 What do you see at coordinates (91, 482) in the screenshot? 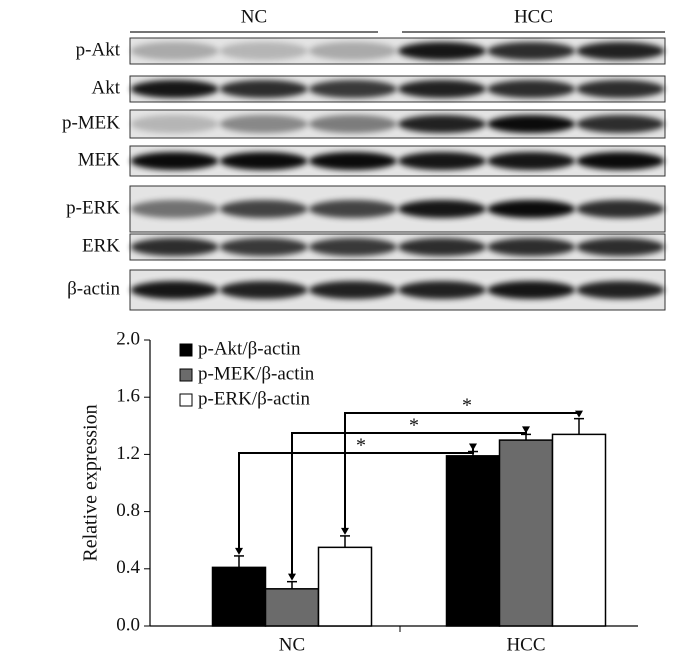
I see `y-axis-label: Relative expression` at bounding box center [91, 482].